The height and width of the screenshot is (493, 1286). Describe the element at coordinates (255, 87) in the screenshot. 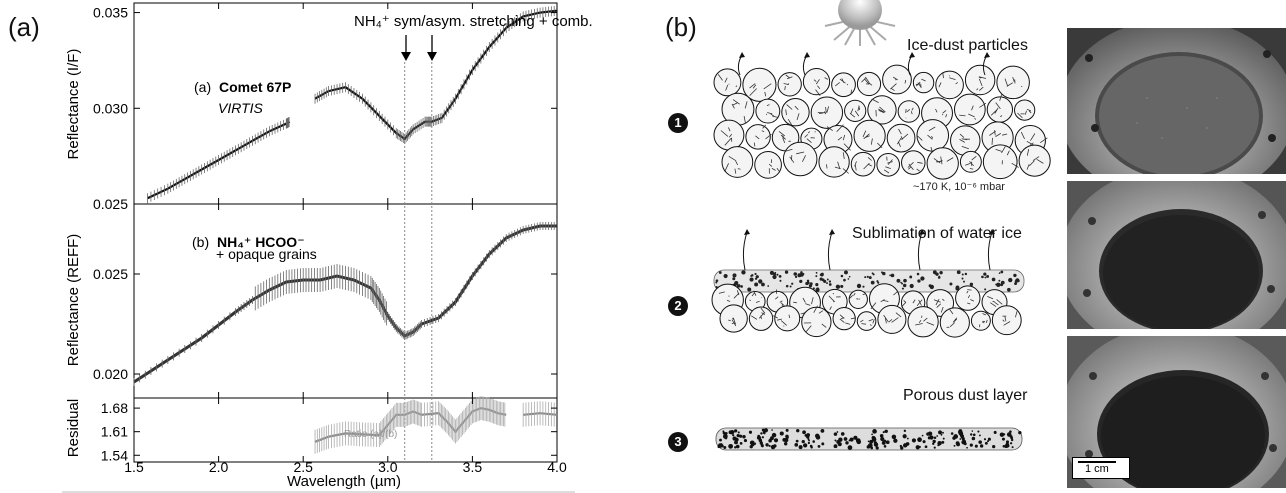

I see `spectrum-a-name: Comet 67P` at that location.